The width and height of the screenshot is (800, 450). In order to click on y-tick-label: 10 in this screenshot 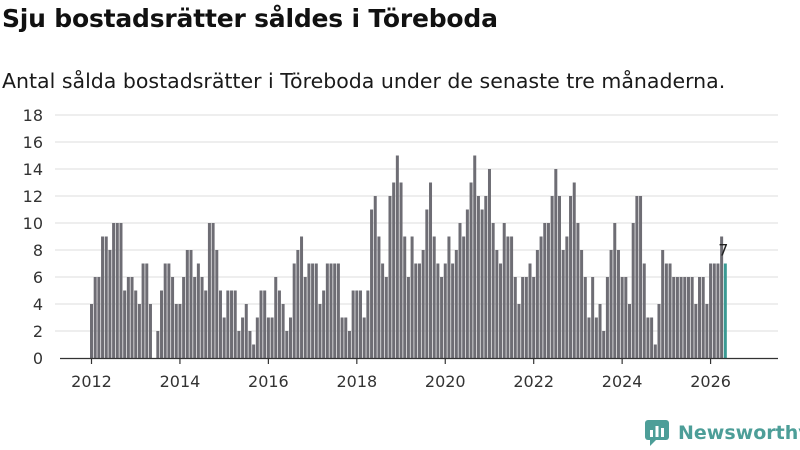, I will do `click(33, 223)`.